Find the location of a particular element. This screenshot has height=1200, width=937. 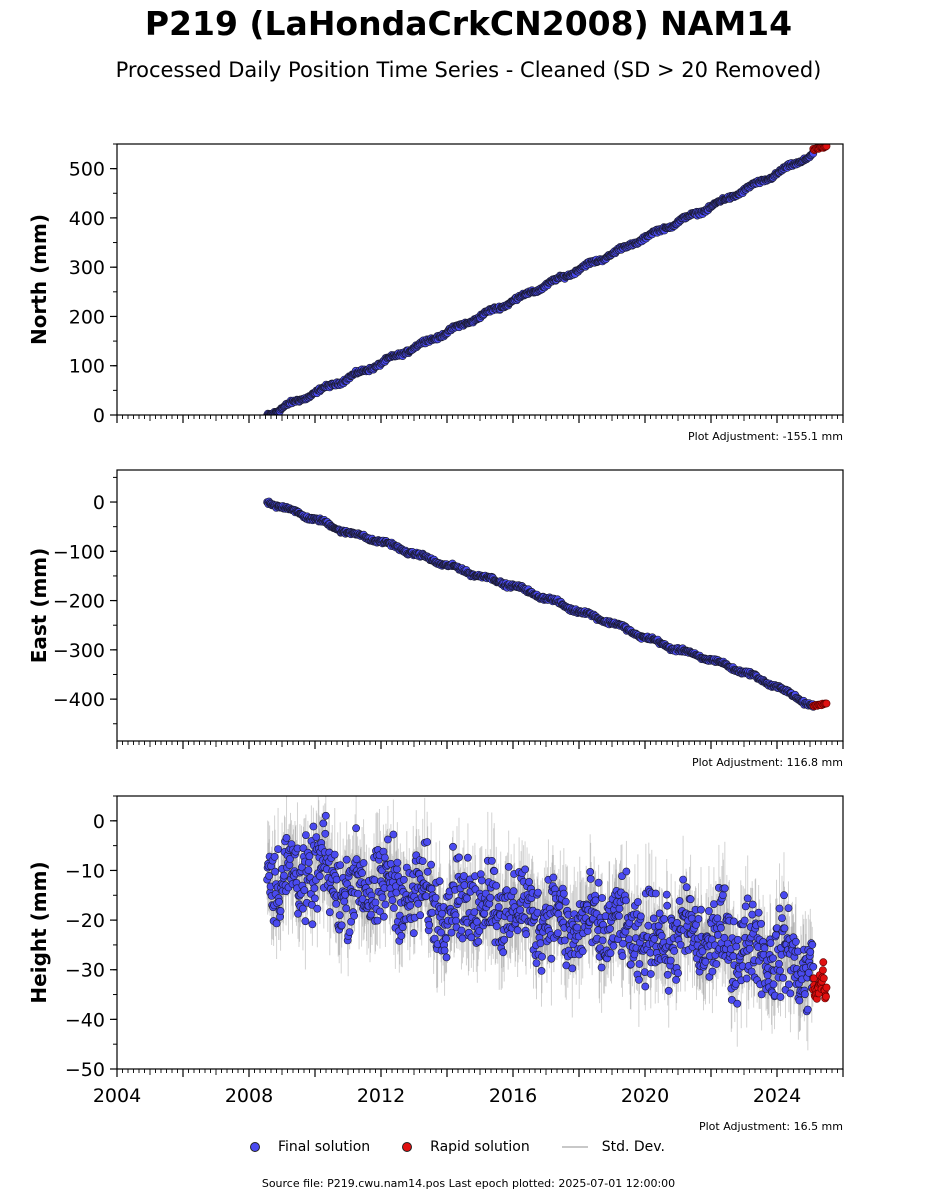

legend: Final solution Rapid solution Std. Dev. is located at coordinates (473, 1147).